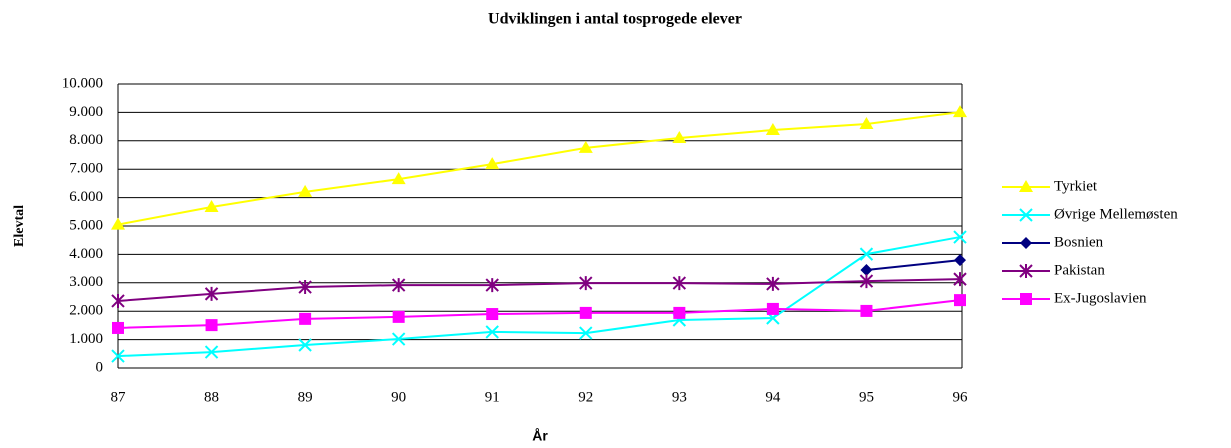 This screenshot has height=448, width=1231. Describe the element at coordinates (773, 397) in the screenshot. I see `x-tick-label: 94` at that location.